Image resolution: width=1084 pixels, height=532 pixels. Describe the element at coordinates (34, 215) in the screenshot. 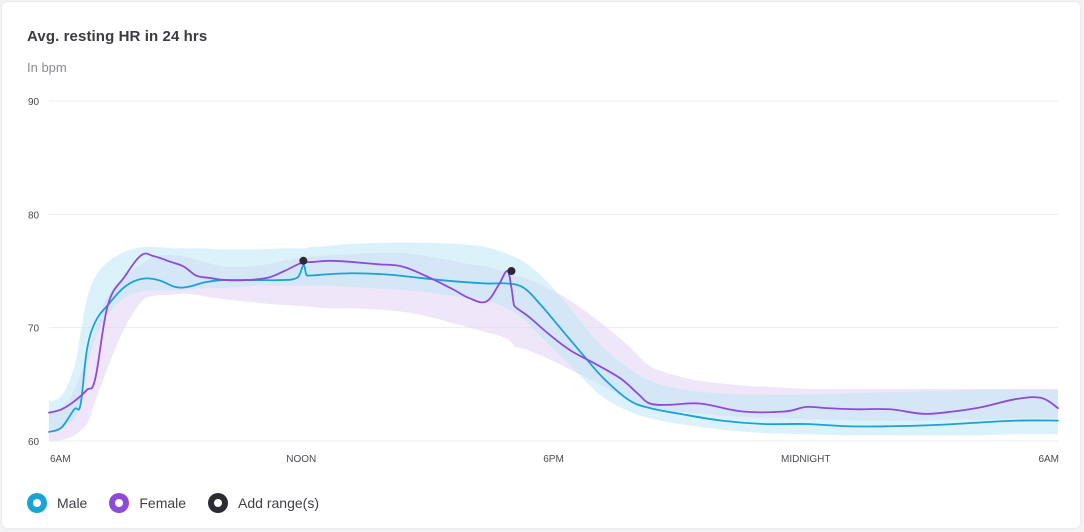

I see `y-tick-label-80: 80` at that location.